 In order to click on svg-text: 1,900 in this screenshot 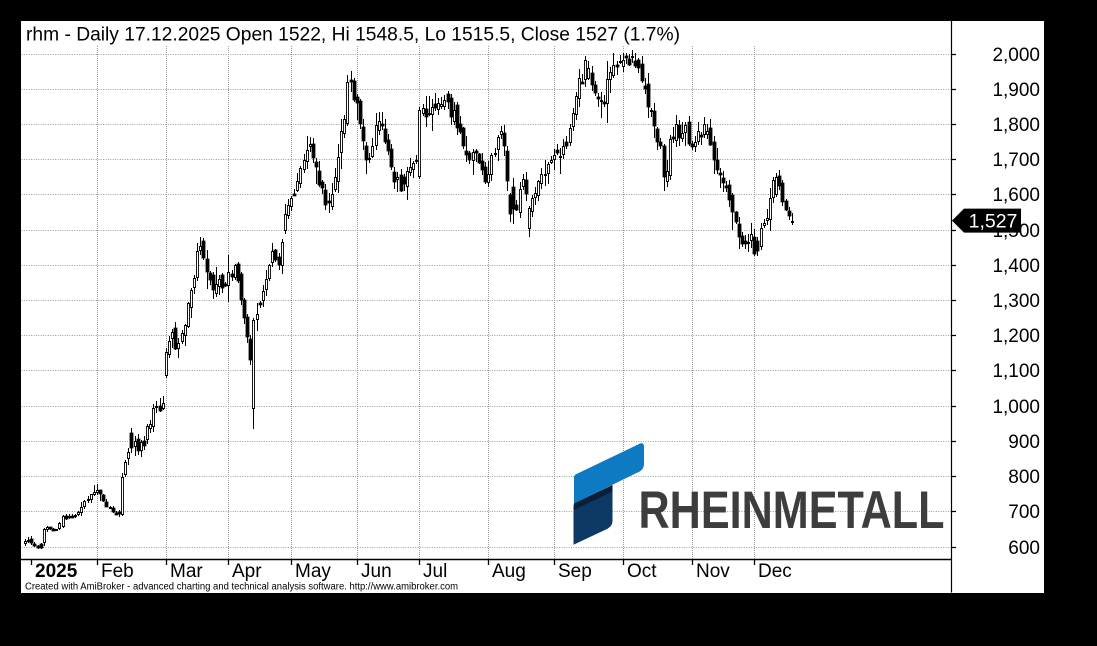, I will do `click(1016, 90)`.